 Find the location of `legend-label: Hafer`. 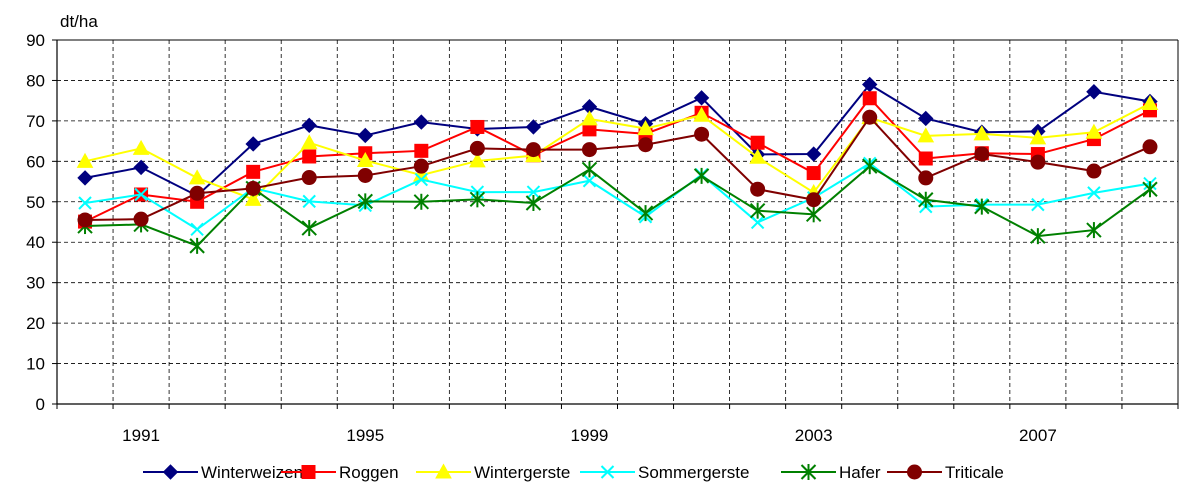

legend-label: Hafer is located at coordinates (860, 472).